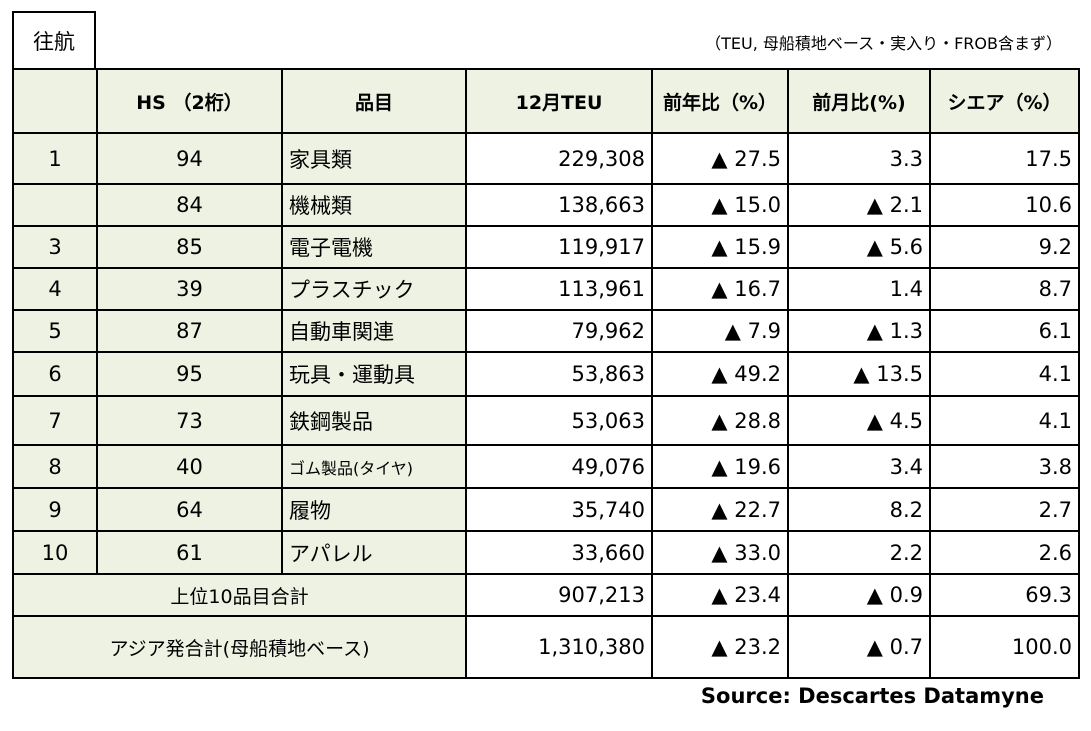 The height and width of the screenshot is (731, 1091). Describe the element at coordinates (55, 509) in the screenshot. I see `rank-cell: 9` at that location.